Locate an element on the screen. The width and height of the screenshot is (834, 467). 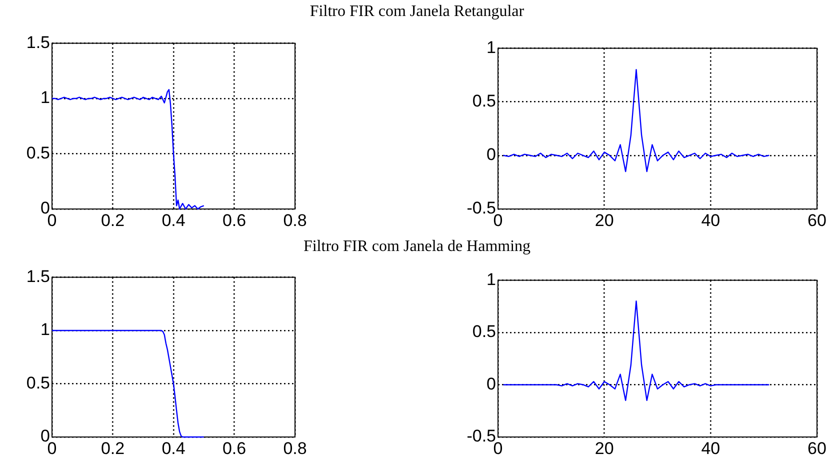
text: Filtro FIR com Janela Retangular is located at coordinates (417, 12).